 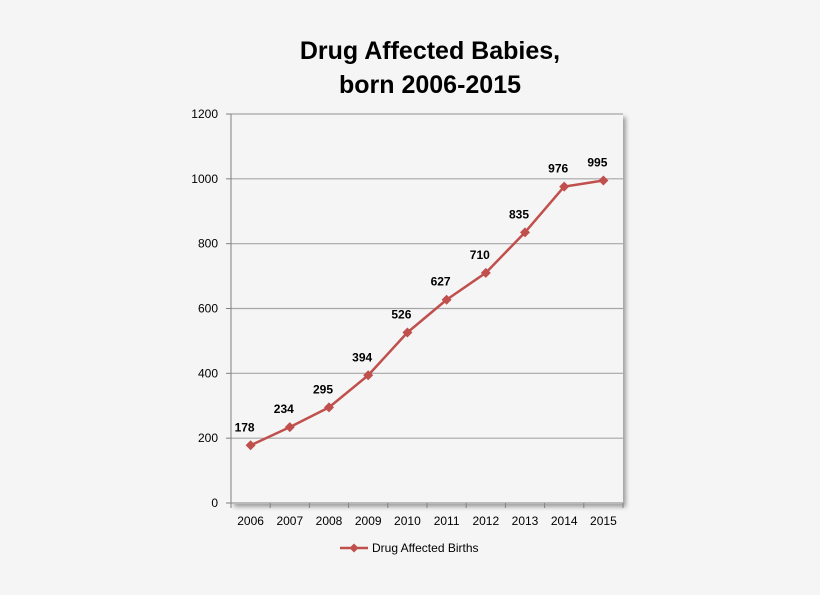 I want to click on y-tick-label: 1000, so click(x=204, y=179).